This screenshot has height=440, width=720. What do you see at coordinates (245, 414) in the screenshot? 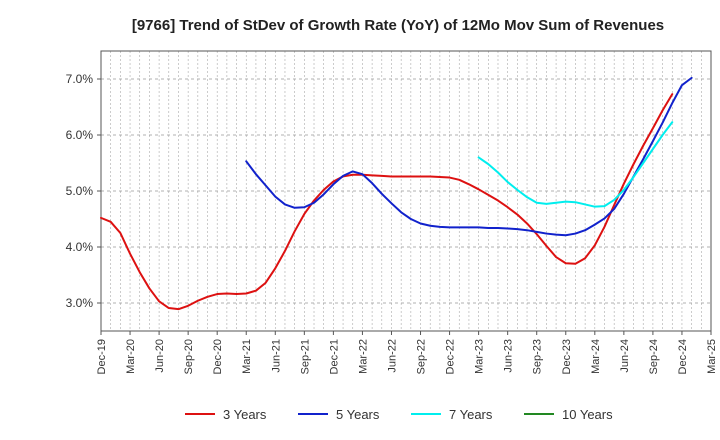
I see `legend-label: 3 Years` at bounding box center [245, 414].